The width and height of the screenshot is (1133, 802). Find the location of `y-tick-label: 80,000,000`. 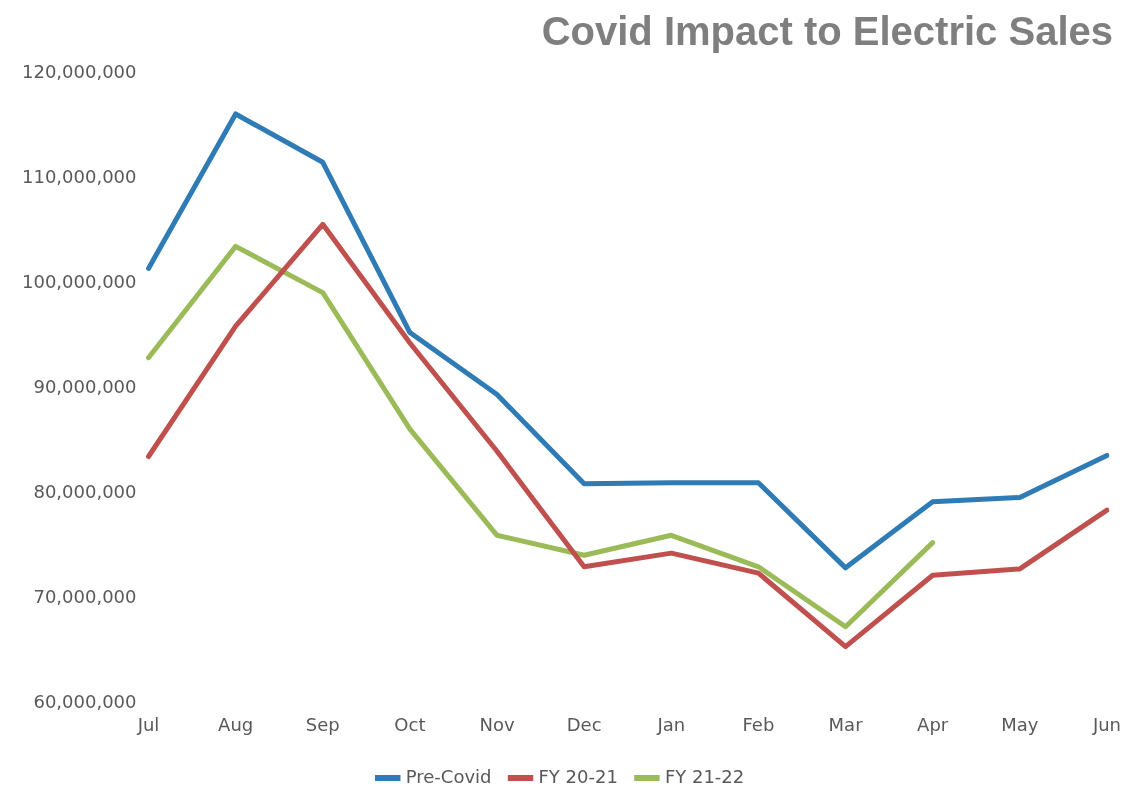

y-tick-label: 80,000,000 is located at coordinates (85, 491).